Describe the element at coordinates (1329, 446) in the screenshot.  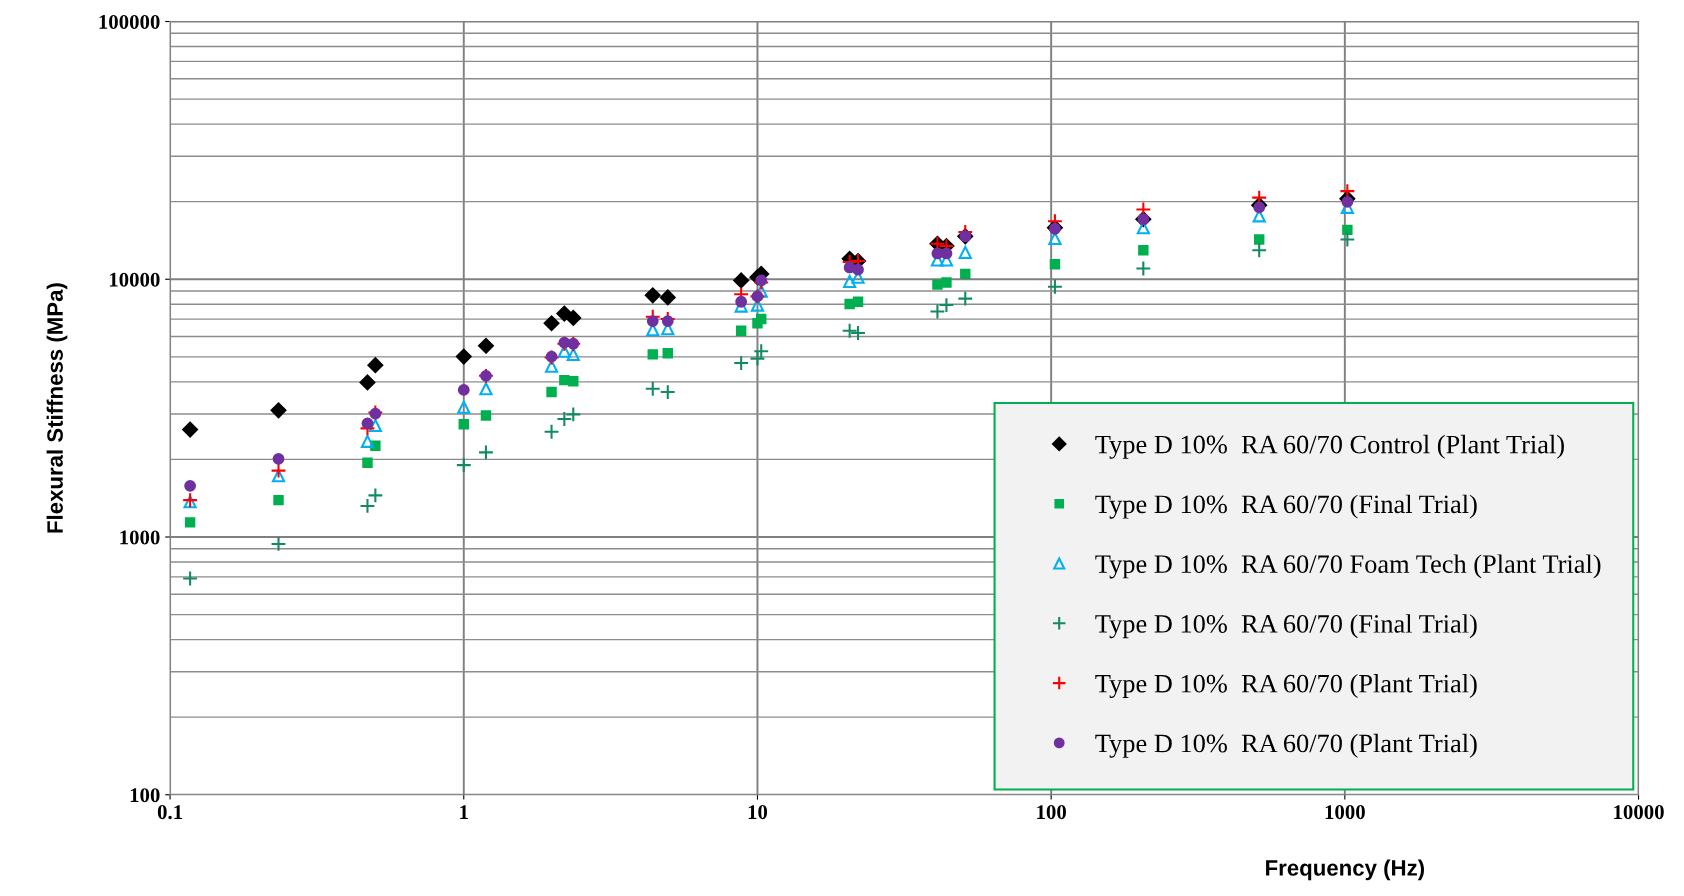
I see `legend-label: Type D 10% RA 60/70 Control (Plant Trial)` at that location.